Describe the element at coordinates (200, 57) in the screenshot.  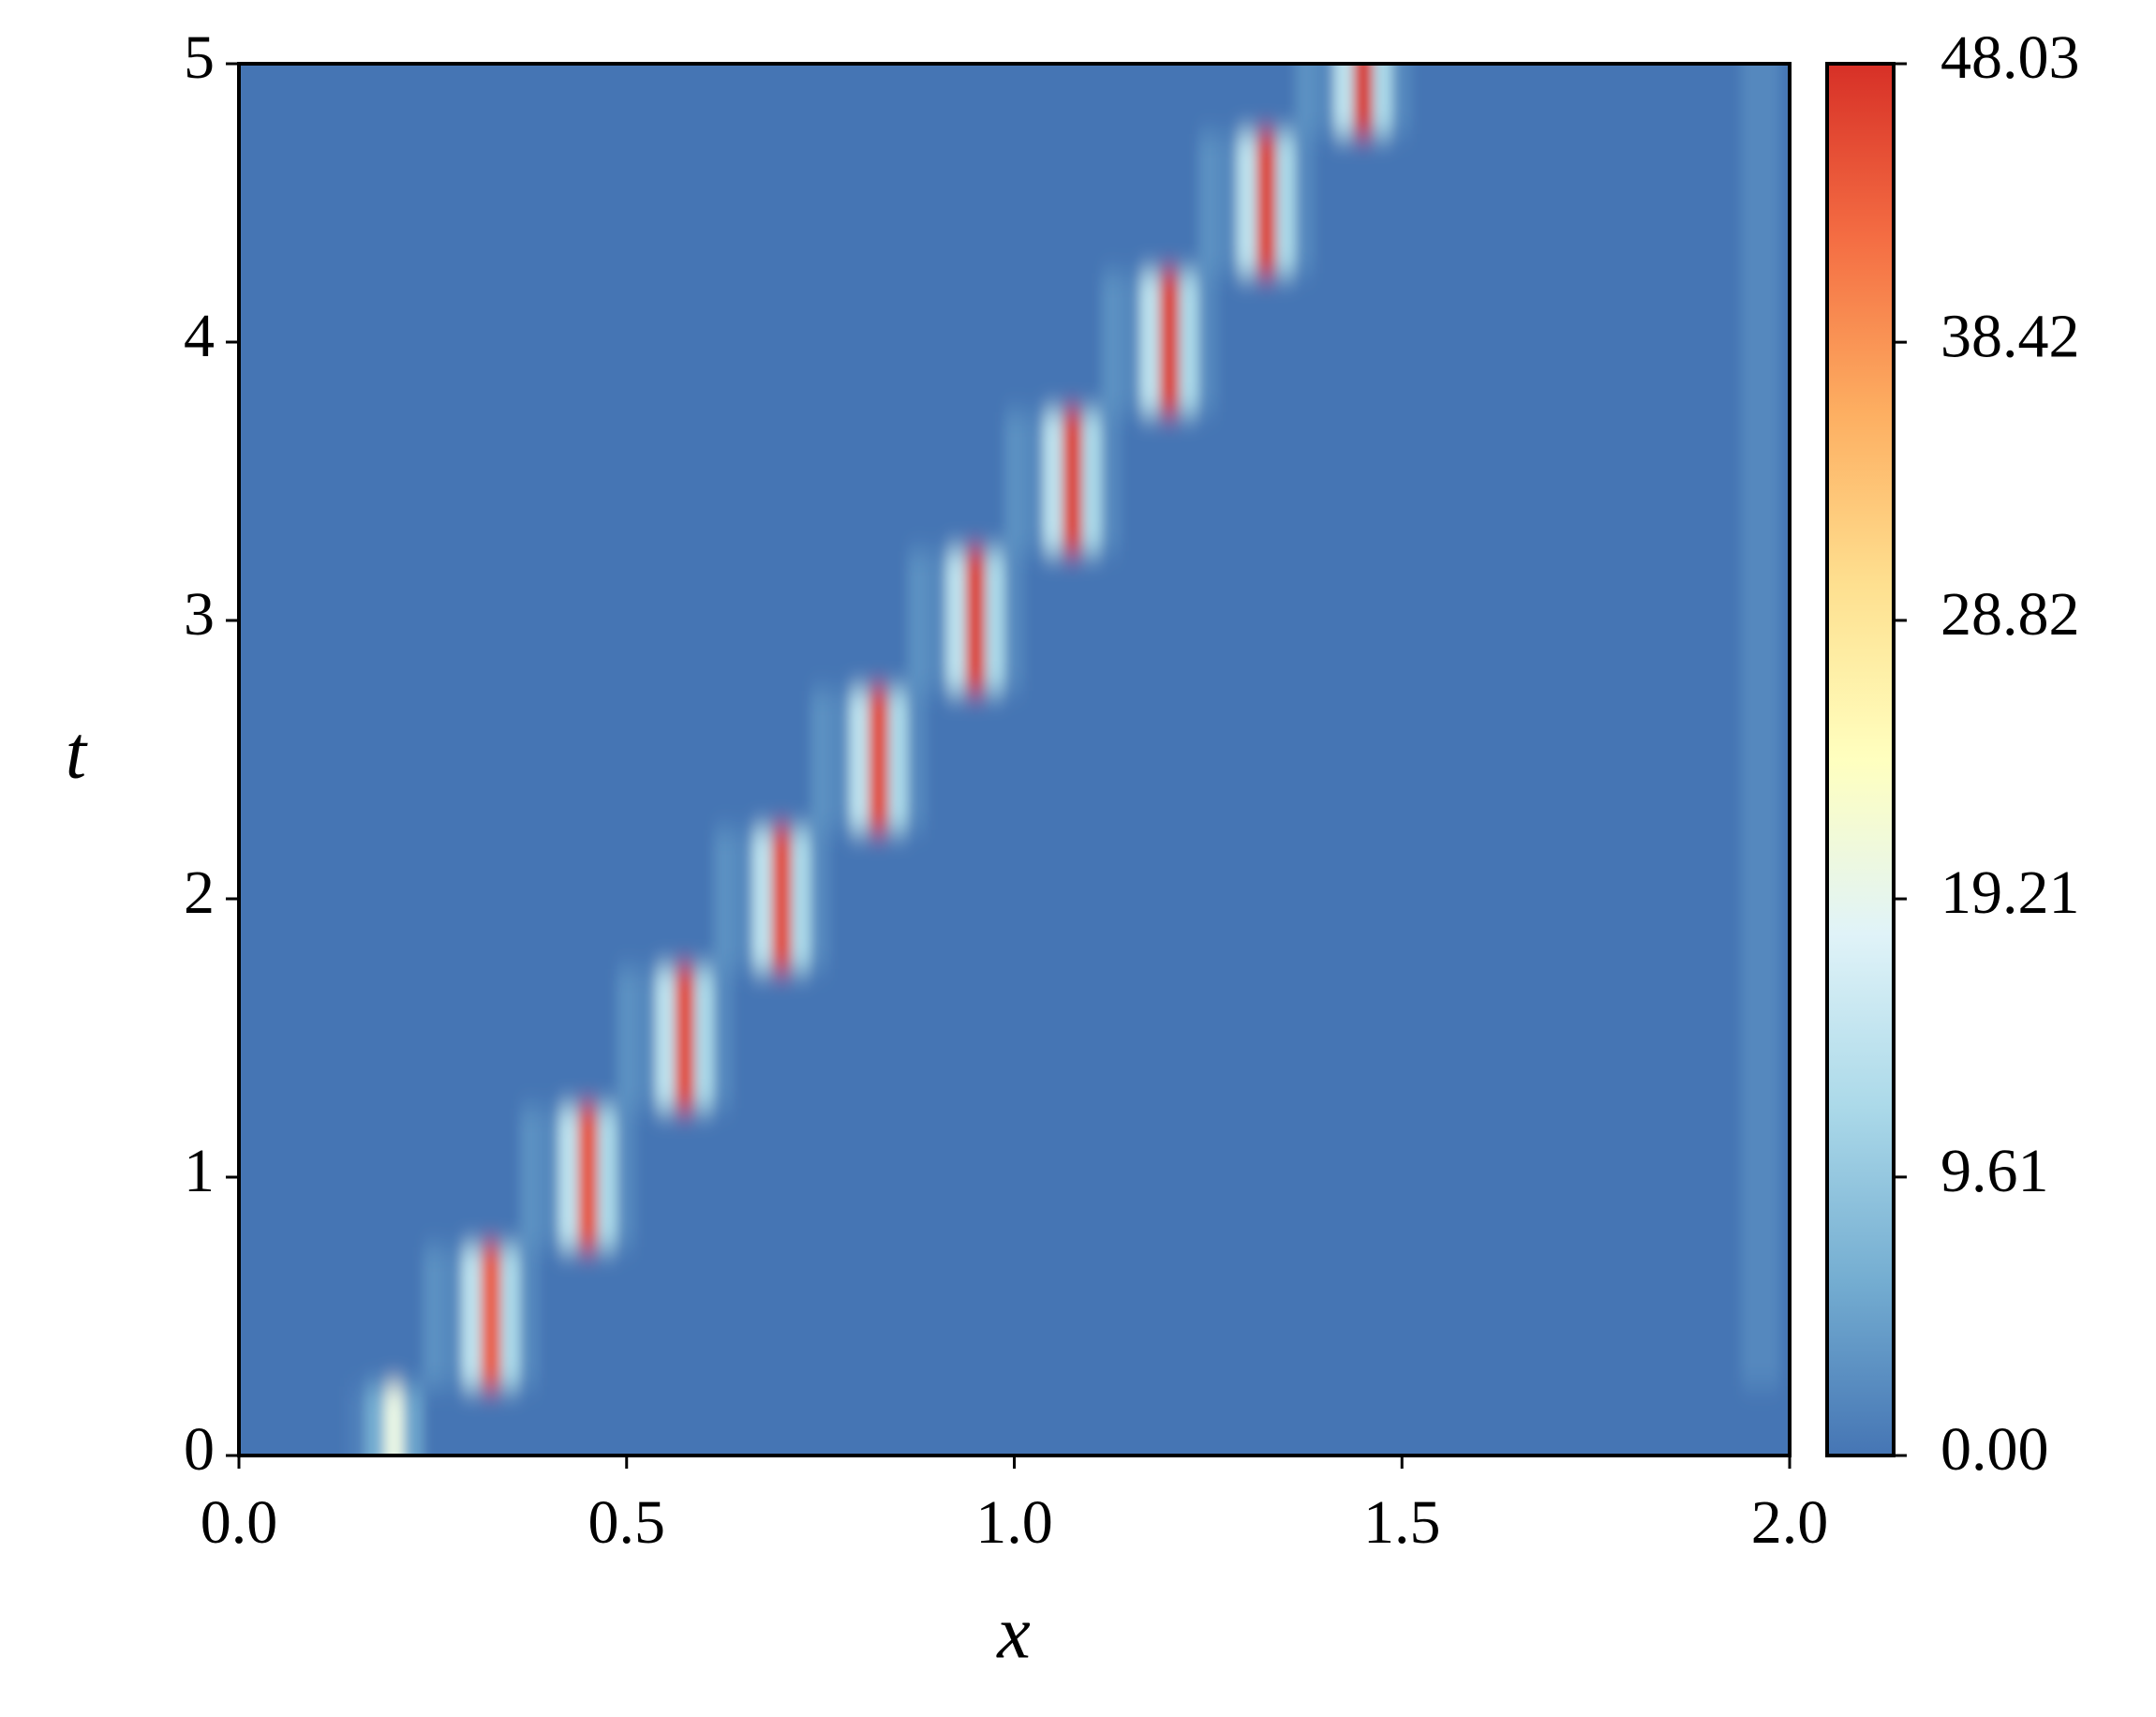
I see `y-tick-label: 5` at that location.